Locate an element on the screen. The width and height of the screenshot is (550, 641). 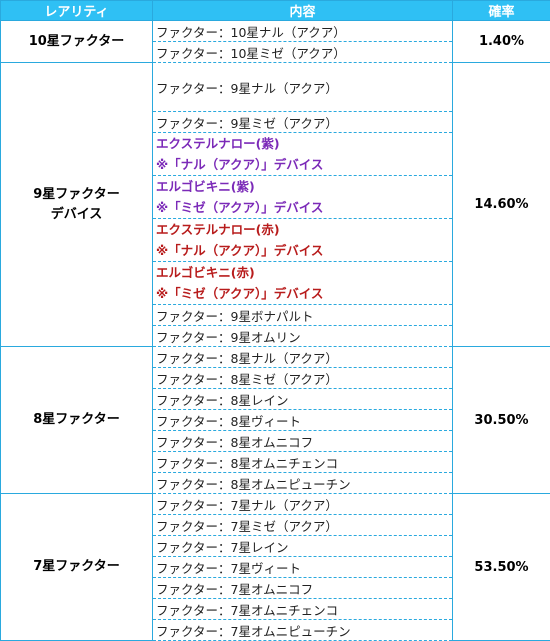
content-item: ファクター：7星ミゼ（アクア） is located at coordinates (303, 525).